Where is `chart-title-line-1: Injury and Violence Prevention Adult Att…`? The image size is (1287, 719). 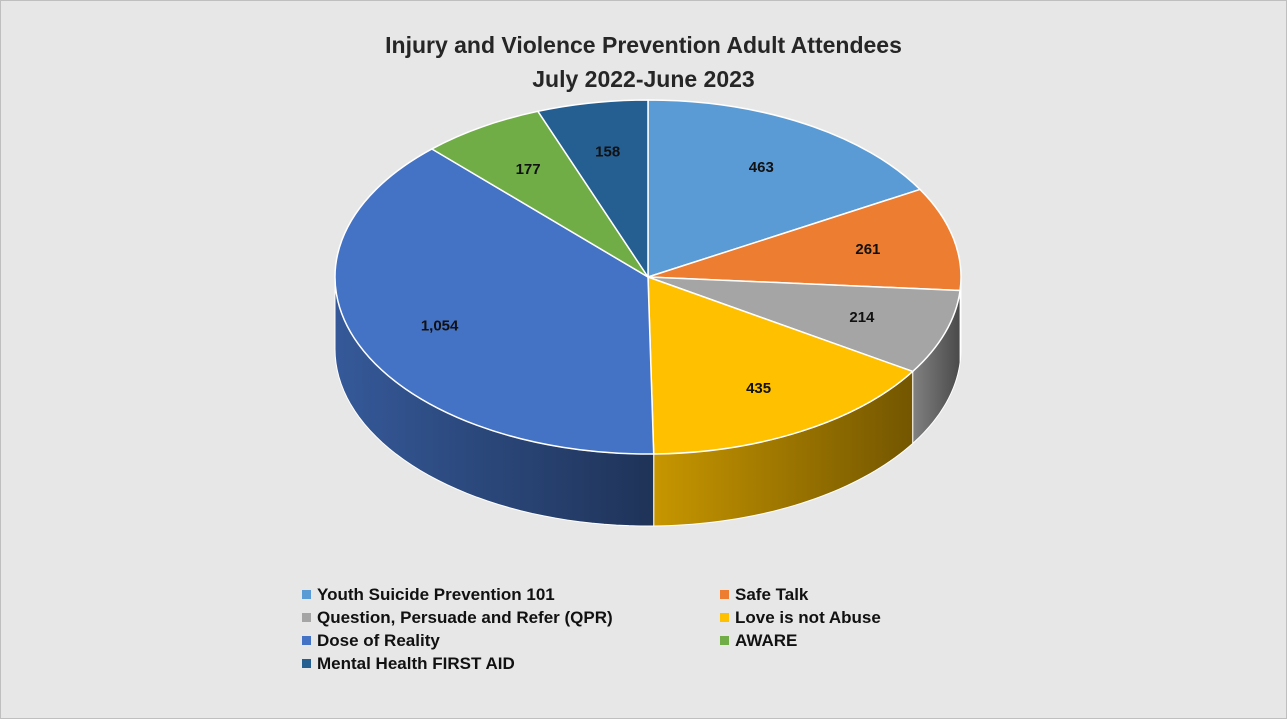 chart-title-line-1: Injury and Violence Prevention Adult Att… is located at coordinates (643, 45).